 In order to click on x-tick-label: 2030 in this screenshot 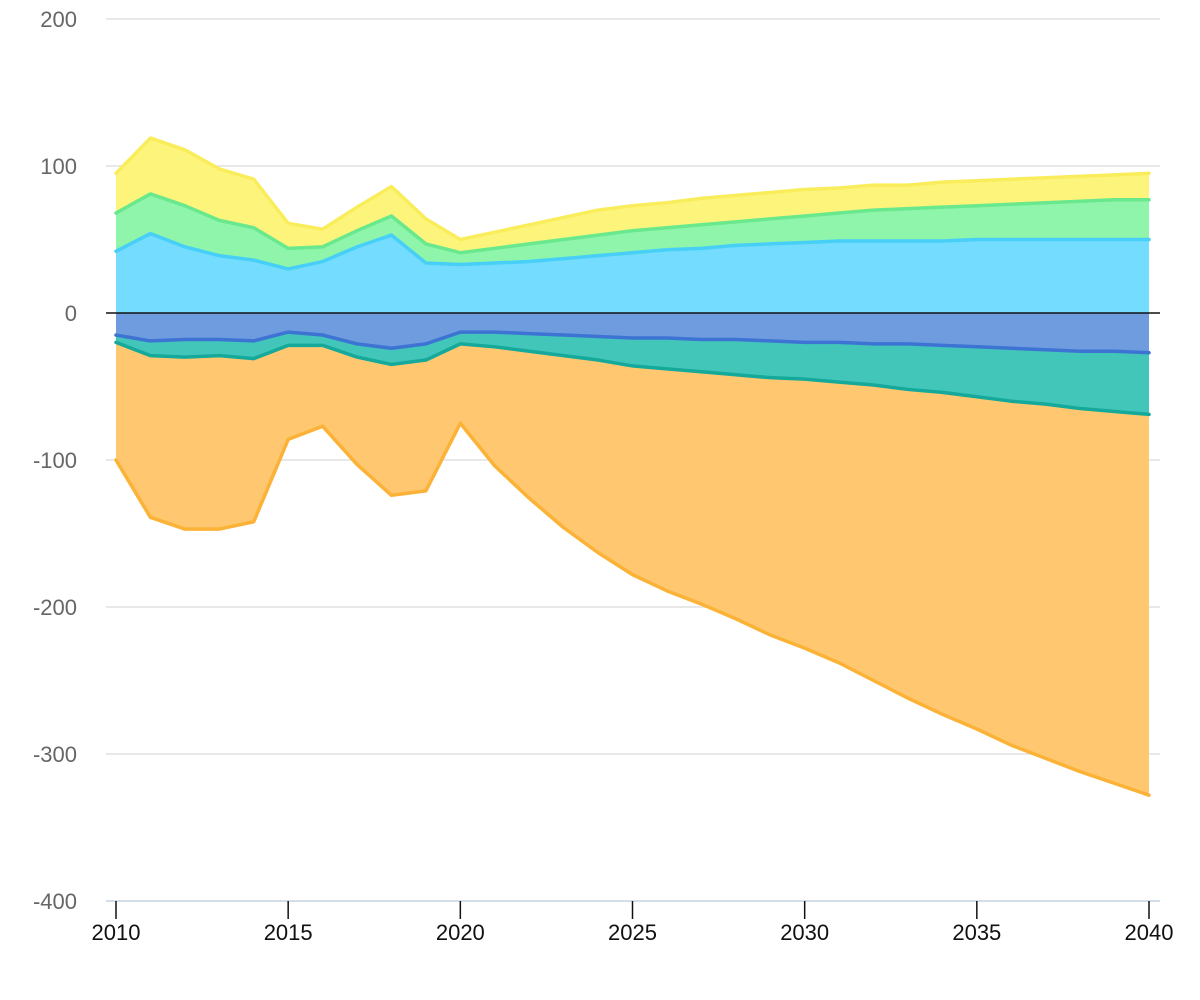, I will do `click(804, 932)`.